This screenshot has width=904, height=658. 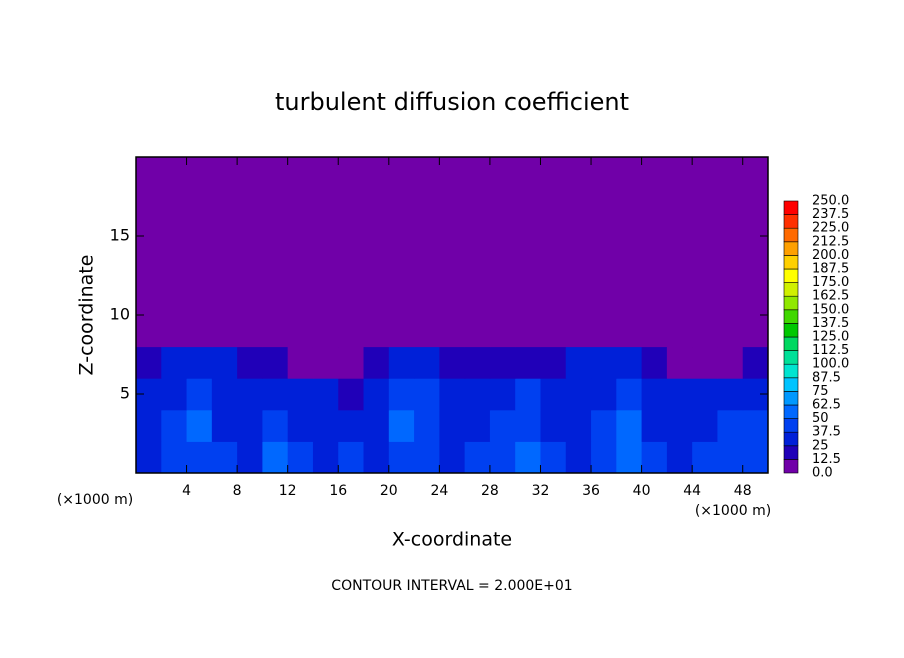 What do you see at coordinates (830, 241) in the screenshot?
I see `colorbar-label: 212.5` at bounding box center [830, 241].